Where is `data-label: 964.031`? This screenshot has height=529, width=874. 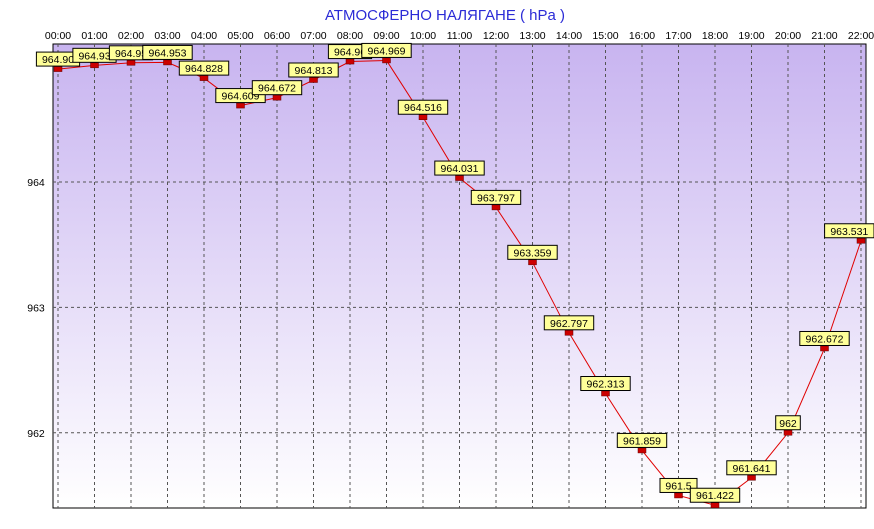 data-label: 964.031 is located at coordinates (459, 168).